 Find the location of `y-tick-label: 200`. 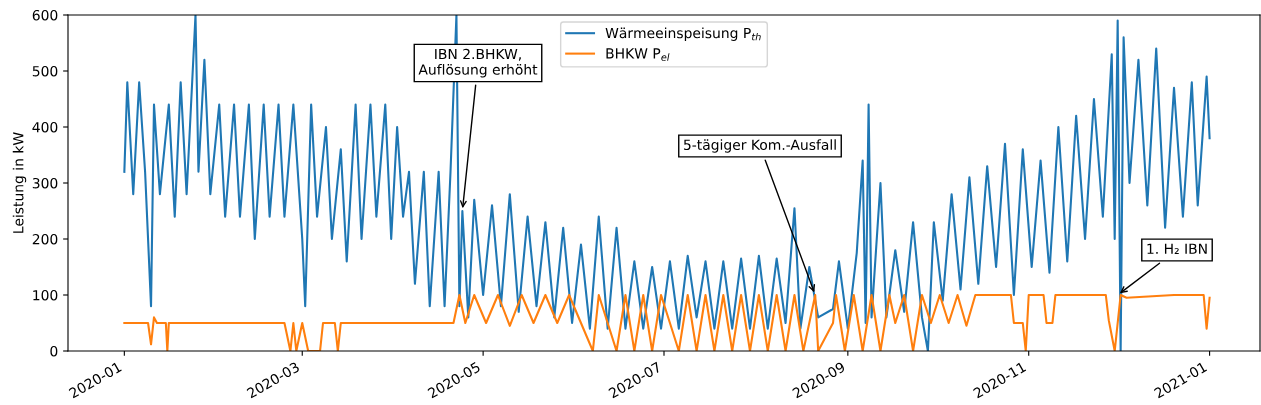

y-tick-label: 200 is located at coordinates (45, 239).